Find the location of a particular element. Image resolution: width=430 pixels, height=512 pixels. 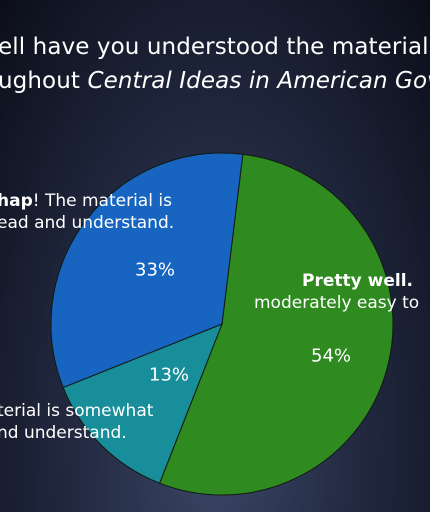

pct-label-33: 33% is located at coordinates (155, 270).